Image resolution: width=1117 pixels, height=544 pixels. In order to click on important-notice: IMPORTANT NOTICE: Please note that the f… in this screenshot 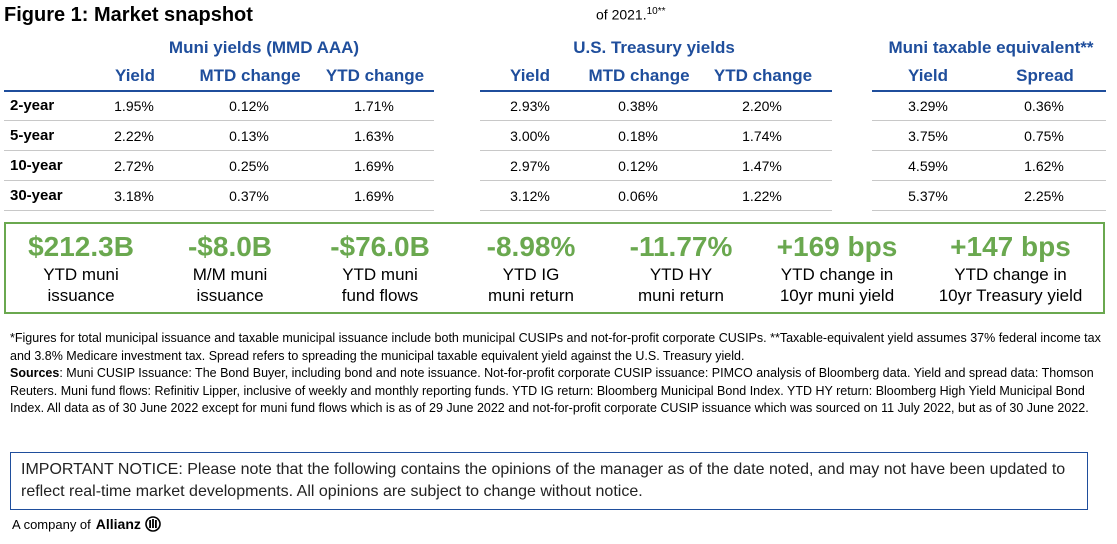, I will do `click(549, 481)`.